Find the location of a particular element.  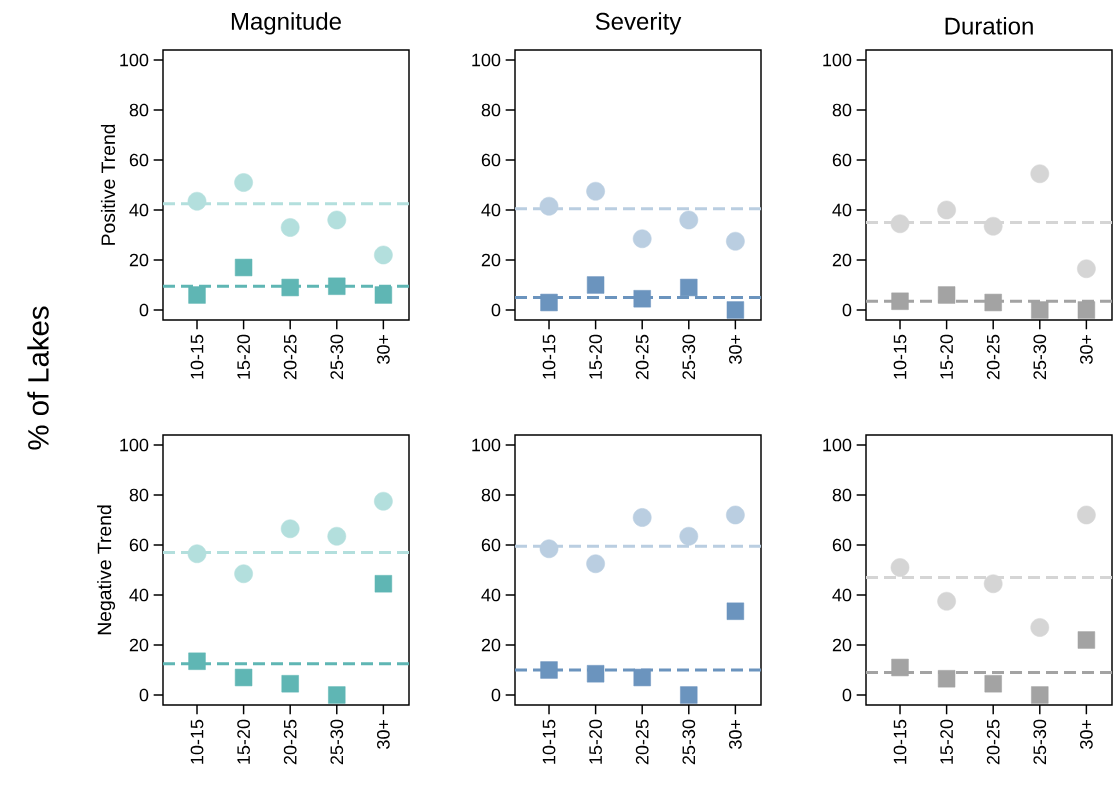

y-axis-title: Negative Trend is located at coordinates (106, 570).